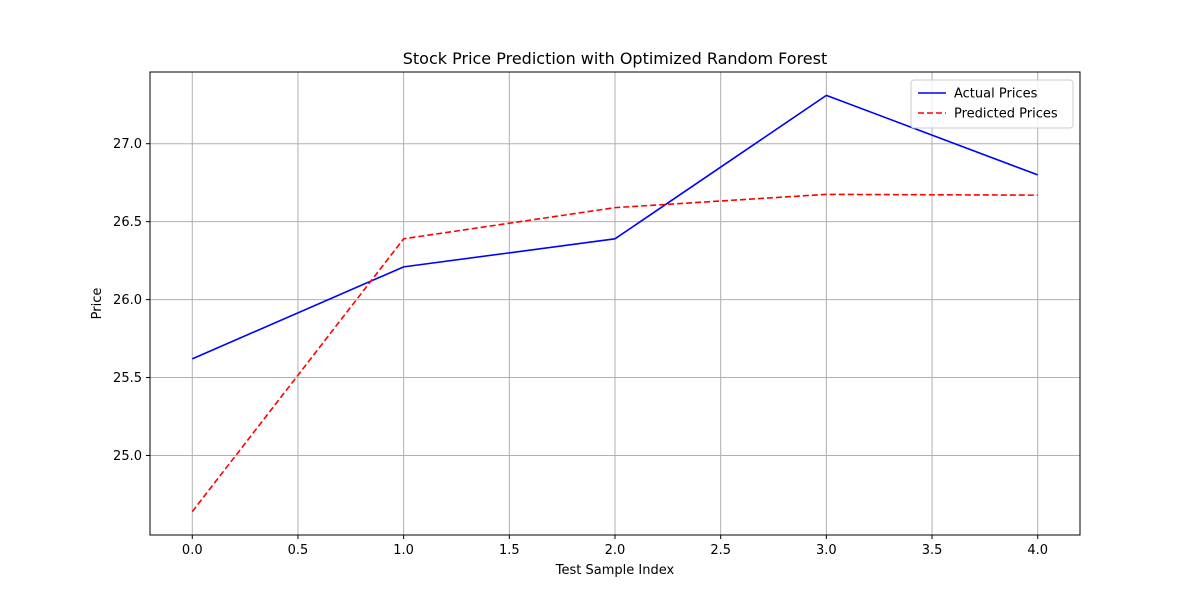 This screenshot has height=600, width=1200. Describe the element at coordinates (826, 550) in the screenshot. I see `x-tick-label: 3.0` at that location.